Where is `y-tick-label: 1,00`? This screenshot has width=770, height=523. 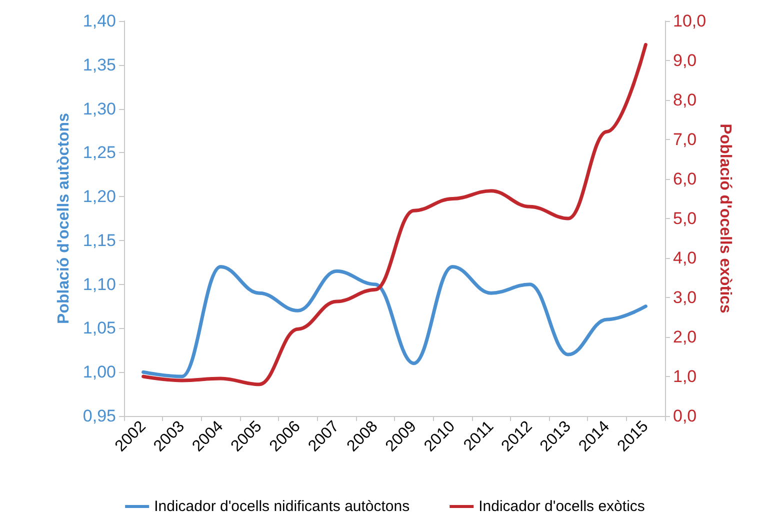
y-tick-label: 1,00 is located at coordinates (99, 372).